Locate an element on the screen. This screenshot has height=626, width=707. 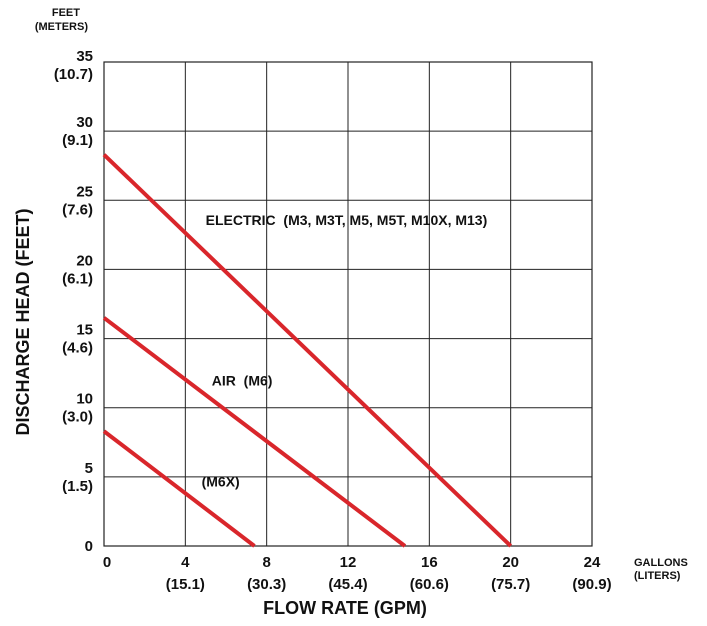
y-tick-label: 15 is located at coordinates (84, 330).